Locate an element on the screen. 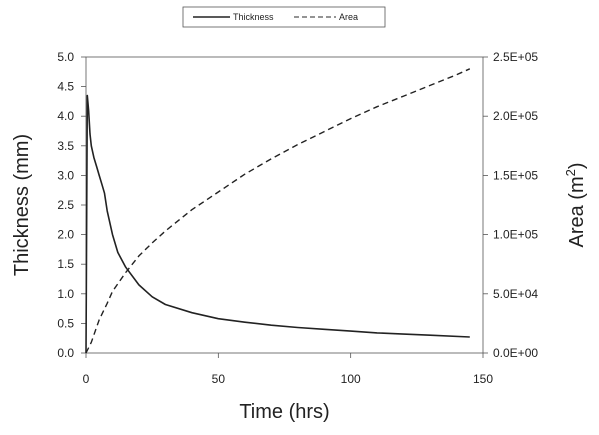  y-right-tick-label: 0.0E+00 is located at coordinates (515, 353).